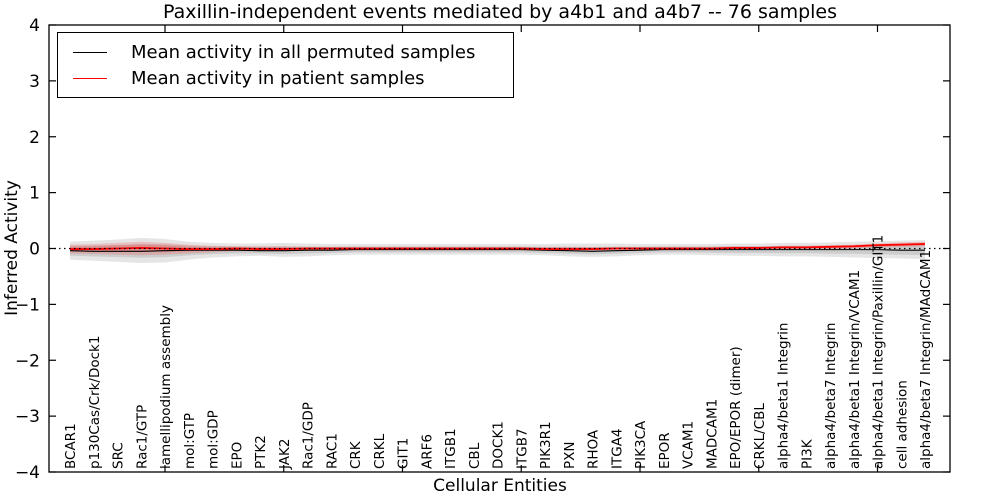 Image resolution: width=1000 pixels, height=500 pixels. I want to click on x-category-label: CRKL/CBL, so click(760, 436).